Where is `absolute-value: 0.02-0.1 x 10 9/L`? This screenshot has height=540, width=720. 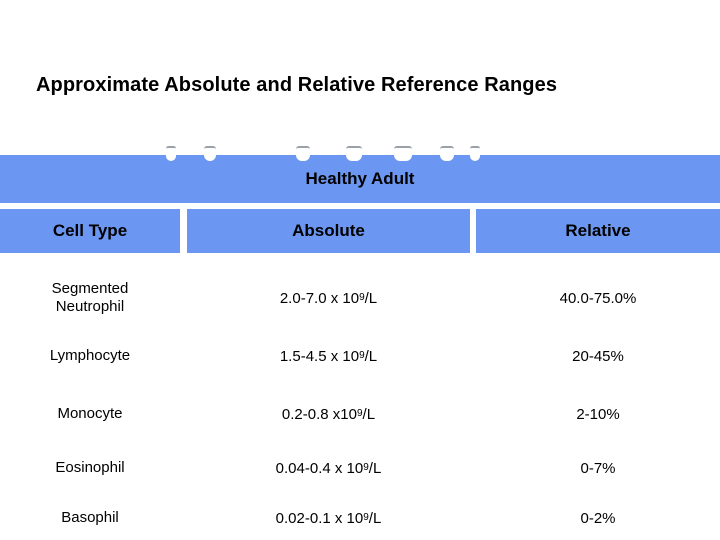
absolute-value: 0.02-0.1 x 10 9/L is located at coordinates (328, 518).